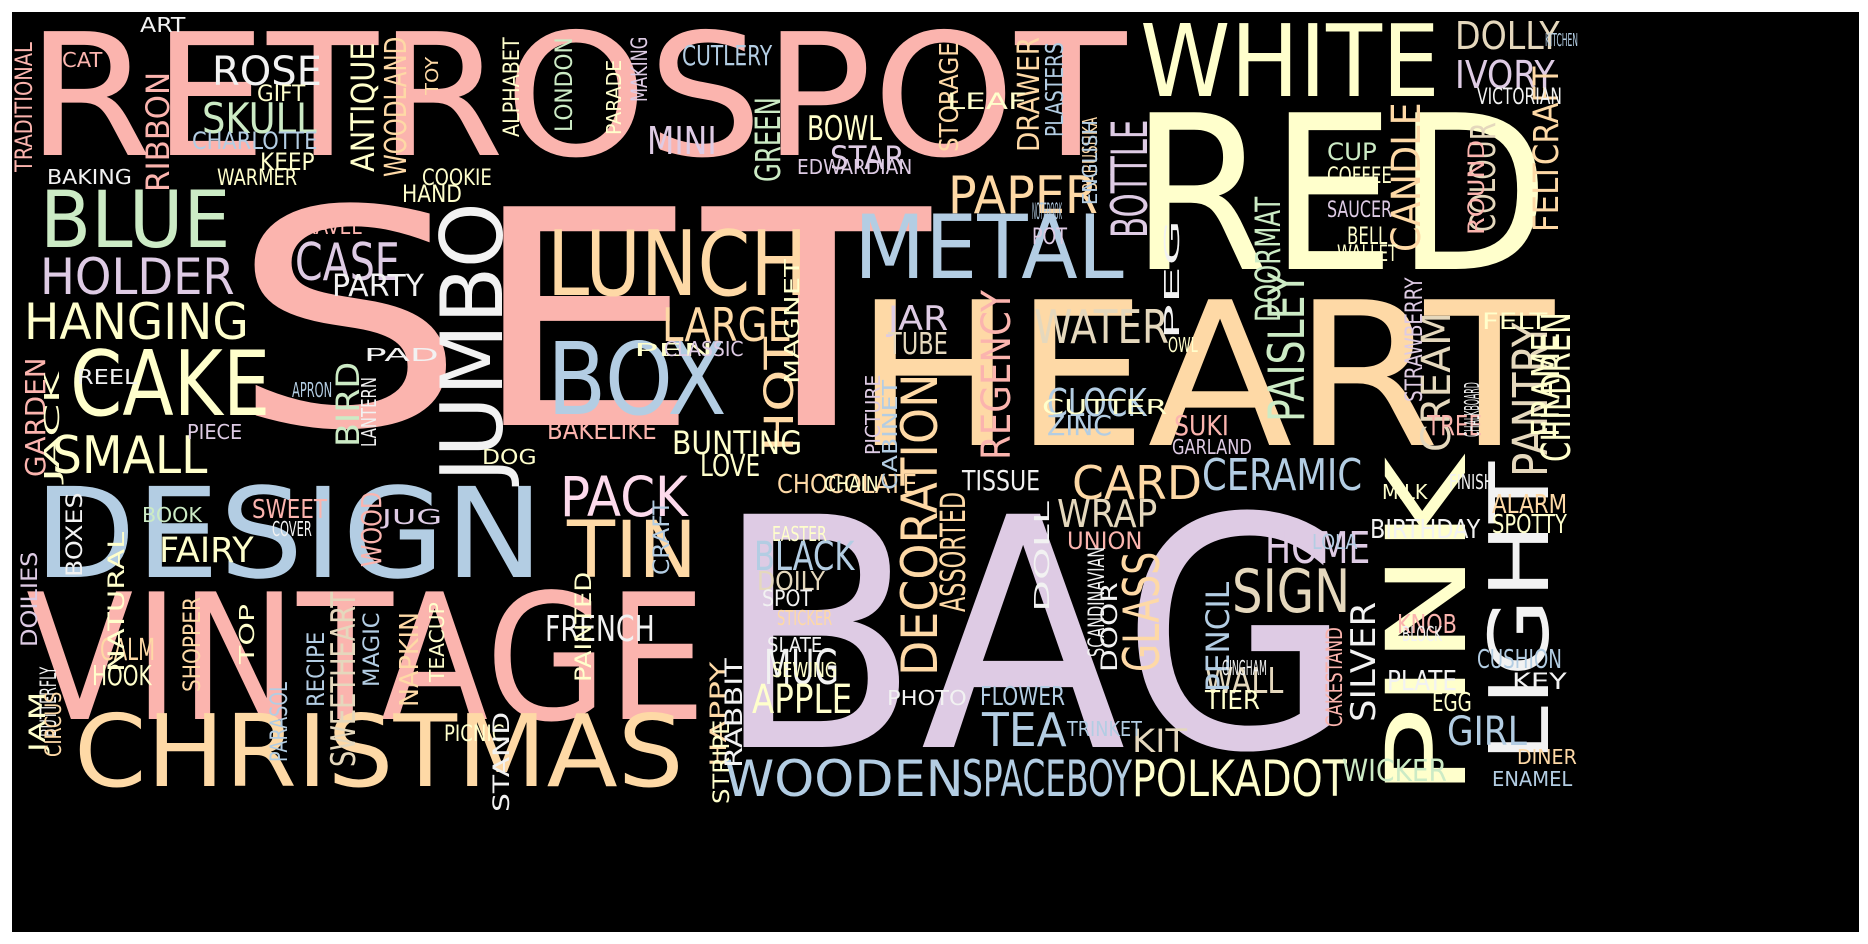 This screenshot has width=1868, height=944. I want to click on cloud-word: CUTLERY, so click(727, 55).